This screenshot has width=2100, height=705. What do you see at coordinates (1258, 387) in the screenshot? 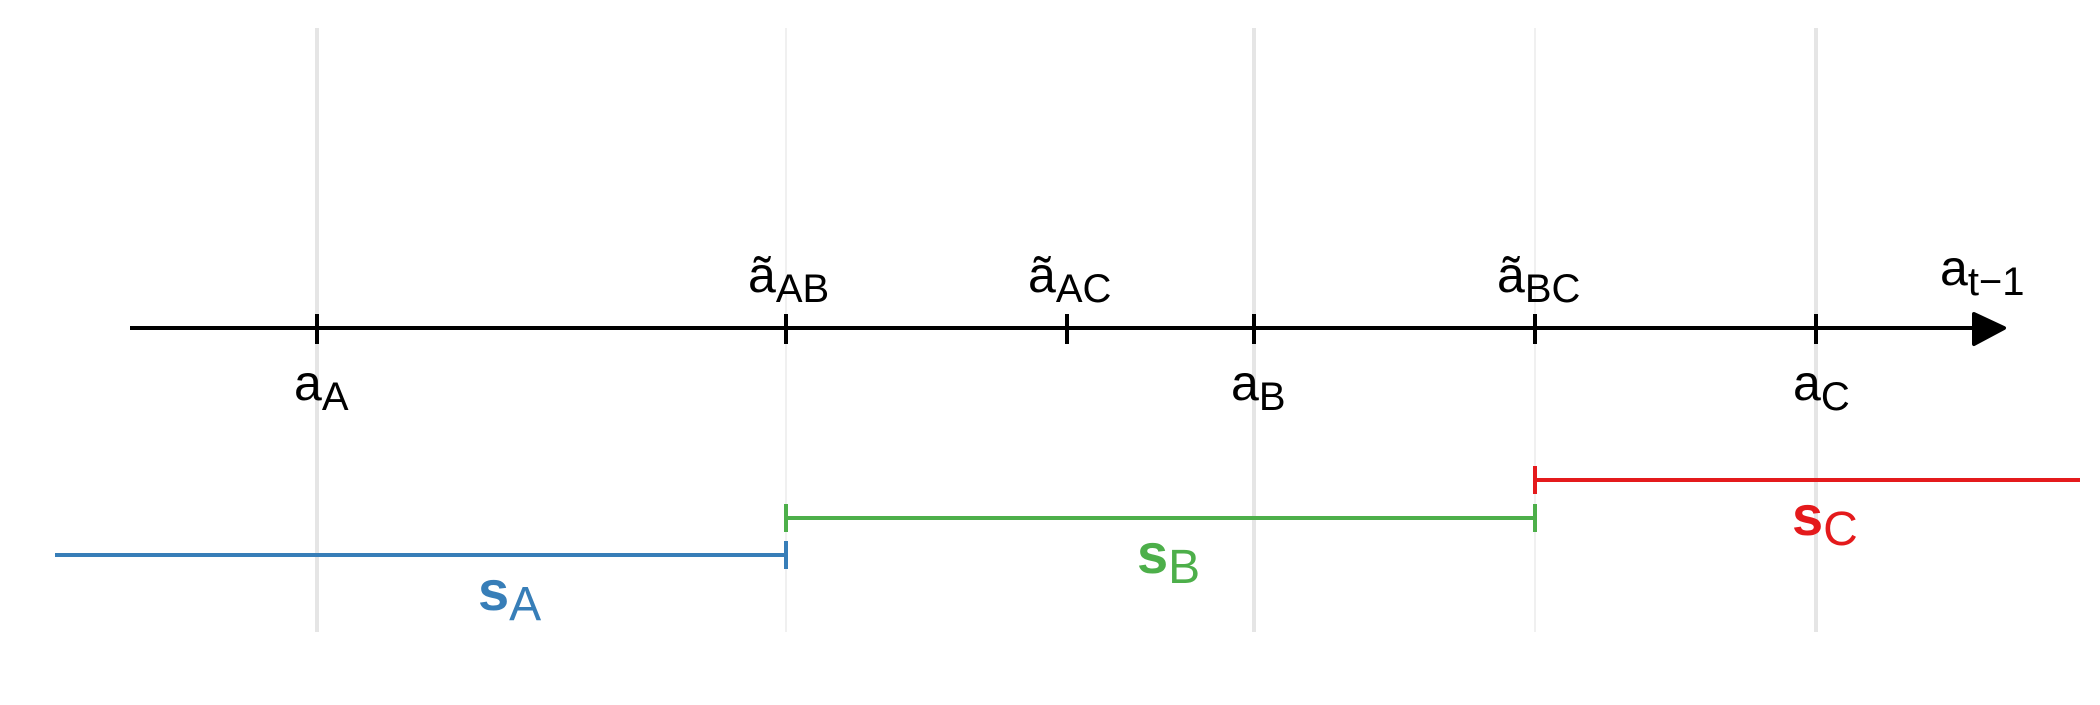
I see `label-aB: aB` at bounding box center [1258, 387].